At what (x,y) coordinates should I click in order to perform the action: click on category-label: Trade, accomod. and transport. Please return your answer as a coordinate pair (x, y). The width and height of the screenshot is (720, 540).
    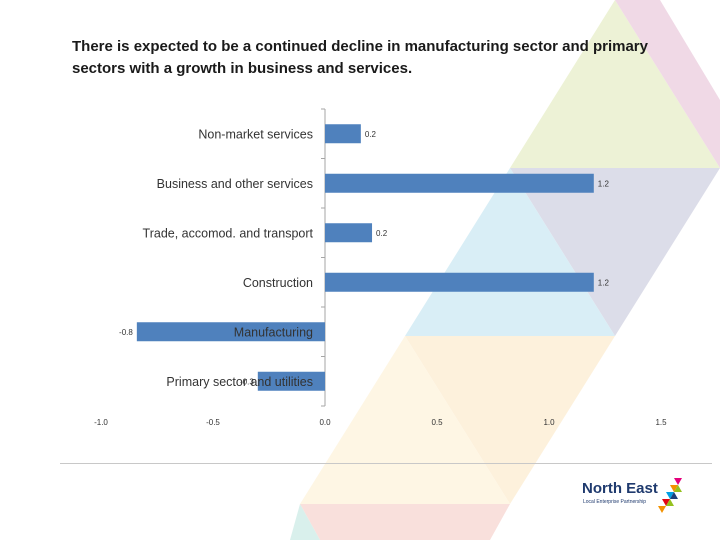
    Looking at the image, I should click on (228, 233).